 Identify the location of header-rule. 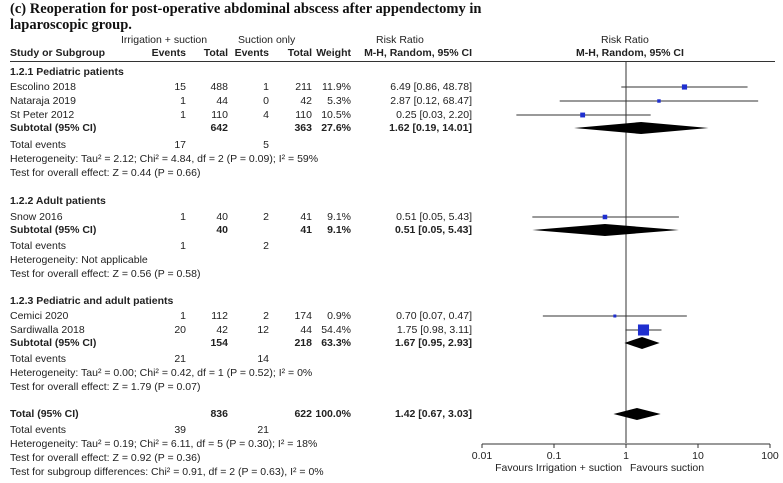
(392, 61).